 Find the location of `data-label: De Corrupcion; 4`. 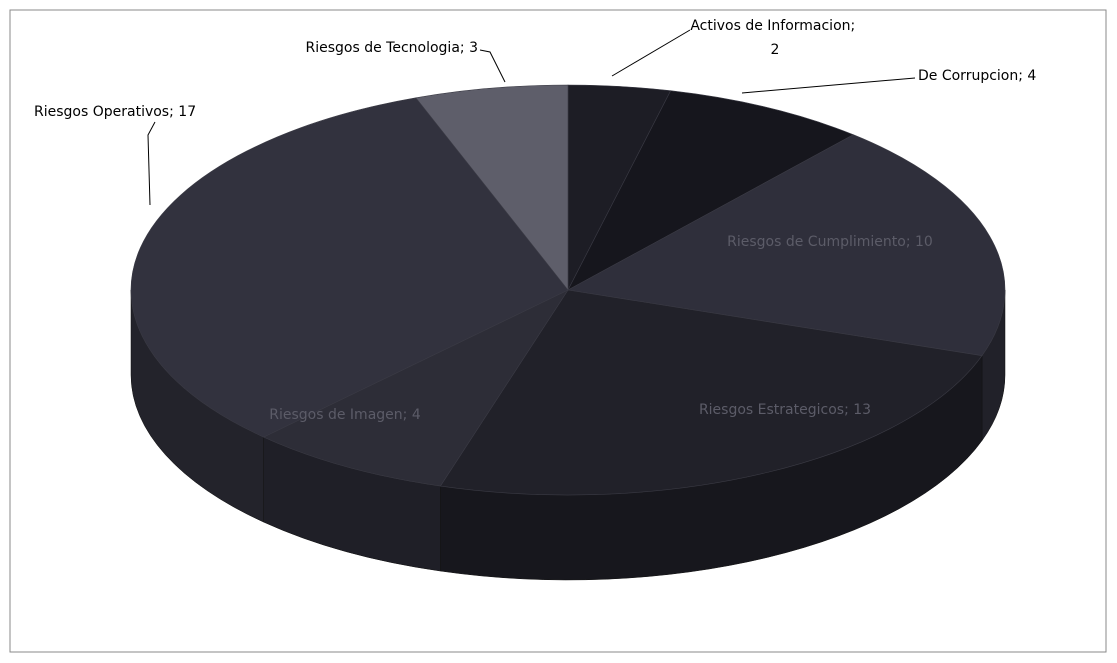

data-label: De Corrupcion; 4 is located at coordinates (977, 76).